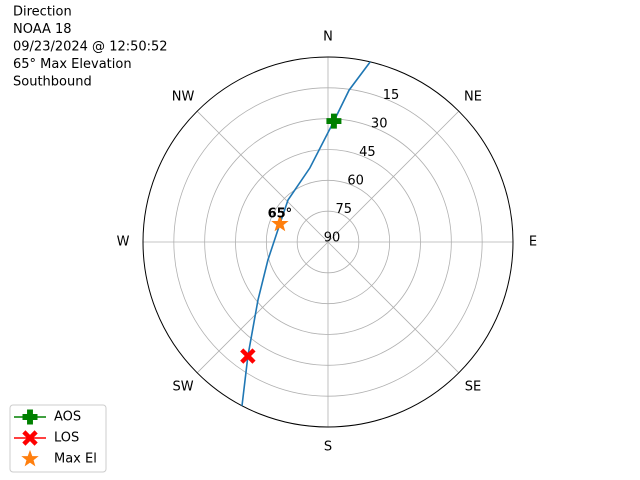 Image resolution: width=640 pixels, height=480 pixels. I want to click on marker-star, so click(280, 223).